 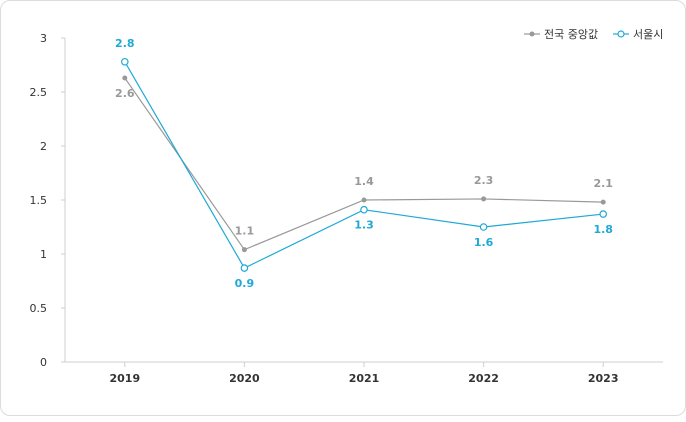 What do you see at coordinates (484, 180) in the screenshot?
I see `data-label: 2.3` at bounding box center [484, 180].